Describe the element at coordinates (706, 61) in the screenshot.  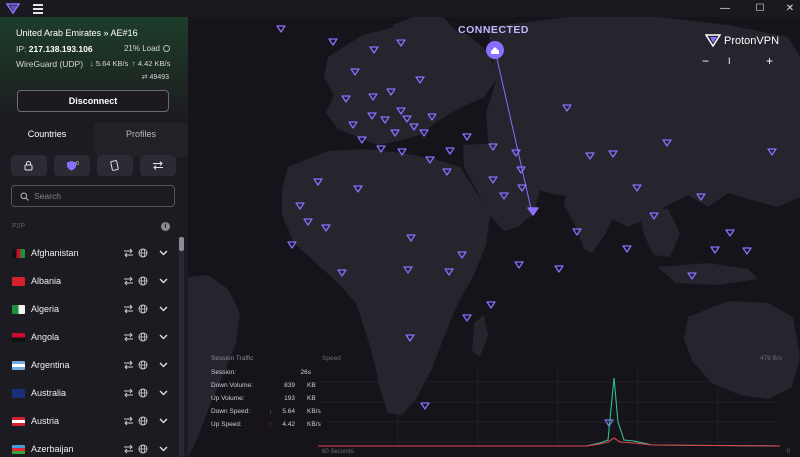
I see `zoom-out-button: −` at that location.